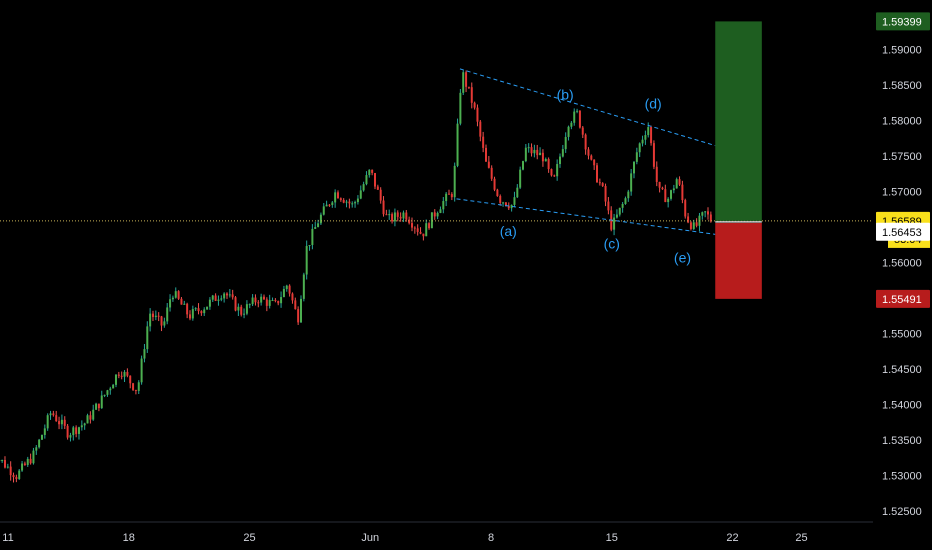 This screenshot has height=550, width=932. I want to click on last-close-badge-bg, so click(903, 231).